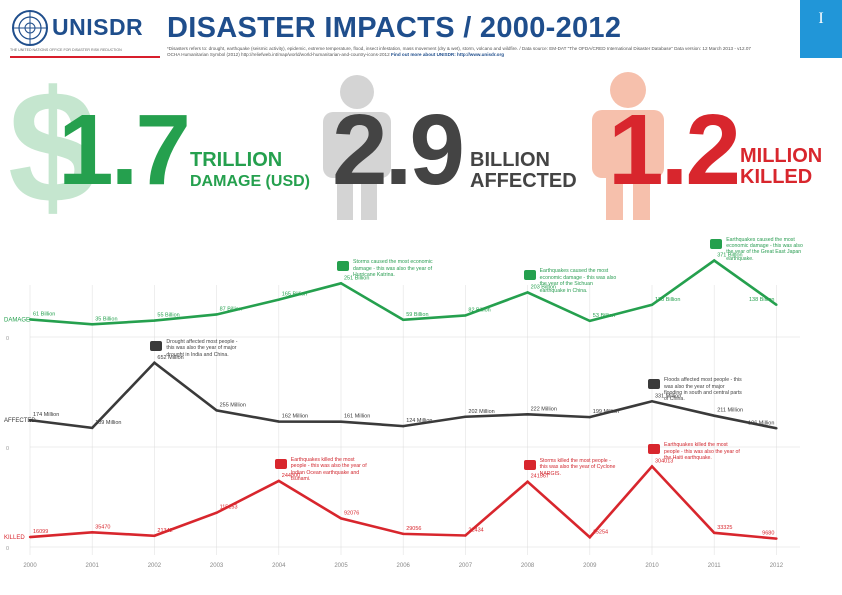 Image resolution: width=842 pixels, height=595 pixels. Describe the element at coordinates (821, 18) in the screenshot. I see `slide-number: I` at that location.